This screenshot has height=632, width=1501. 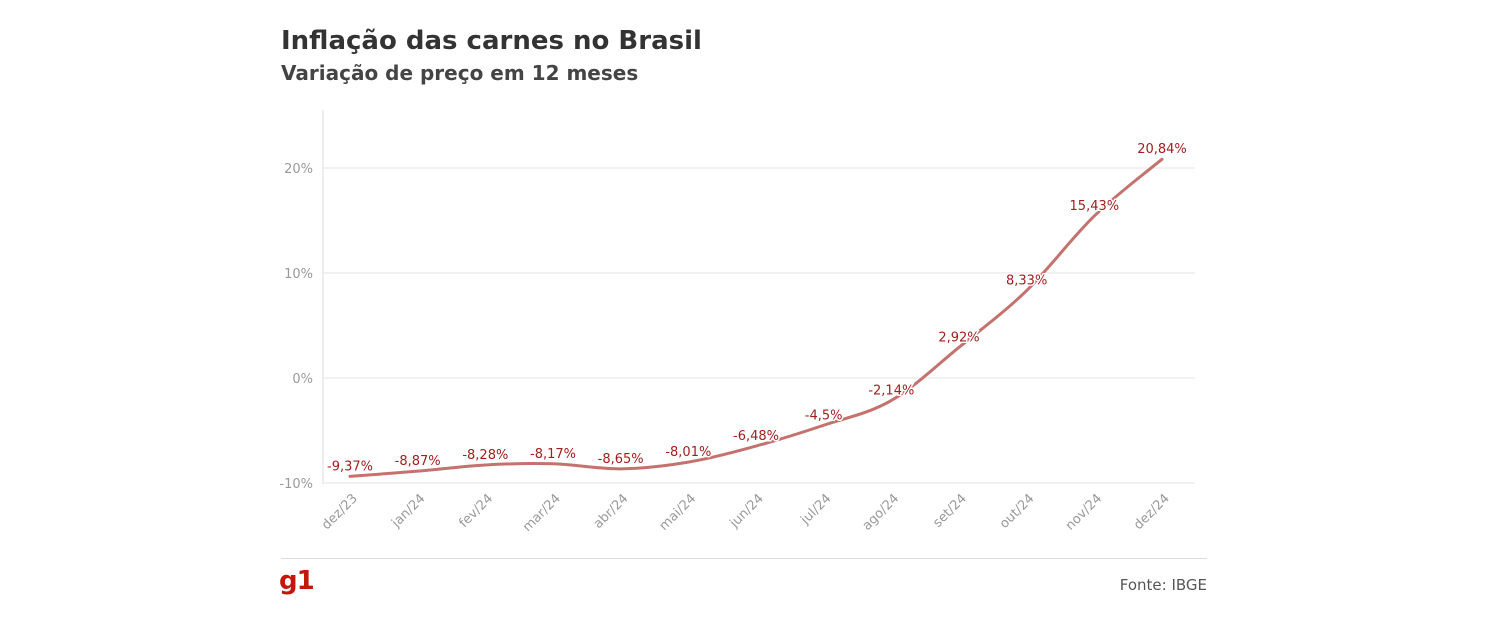 What do you see at coordinates (491, 41) in the screenshot?
I see `chart-title: Inflação das carnes no Brasil` at bounding box center [491, 41].